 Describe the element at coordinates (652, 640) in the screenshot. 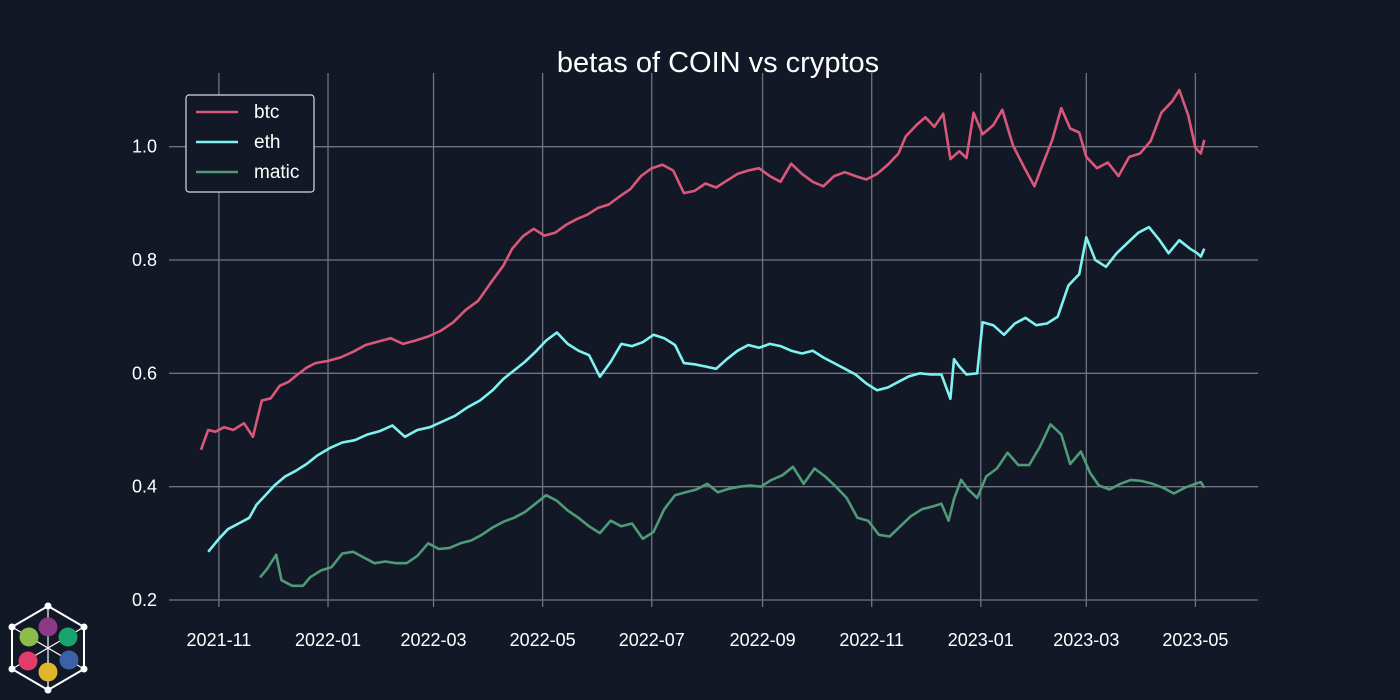

I see `x-tick-label: 2022-07` at that location.